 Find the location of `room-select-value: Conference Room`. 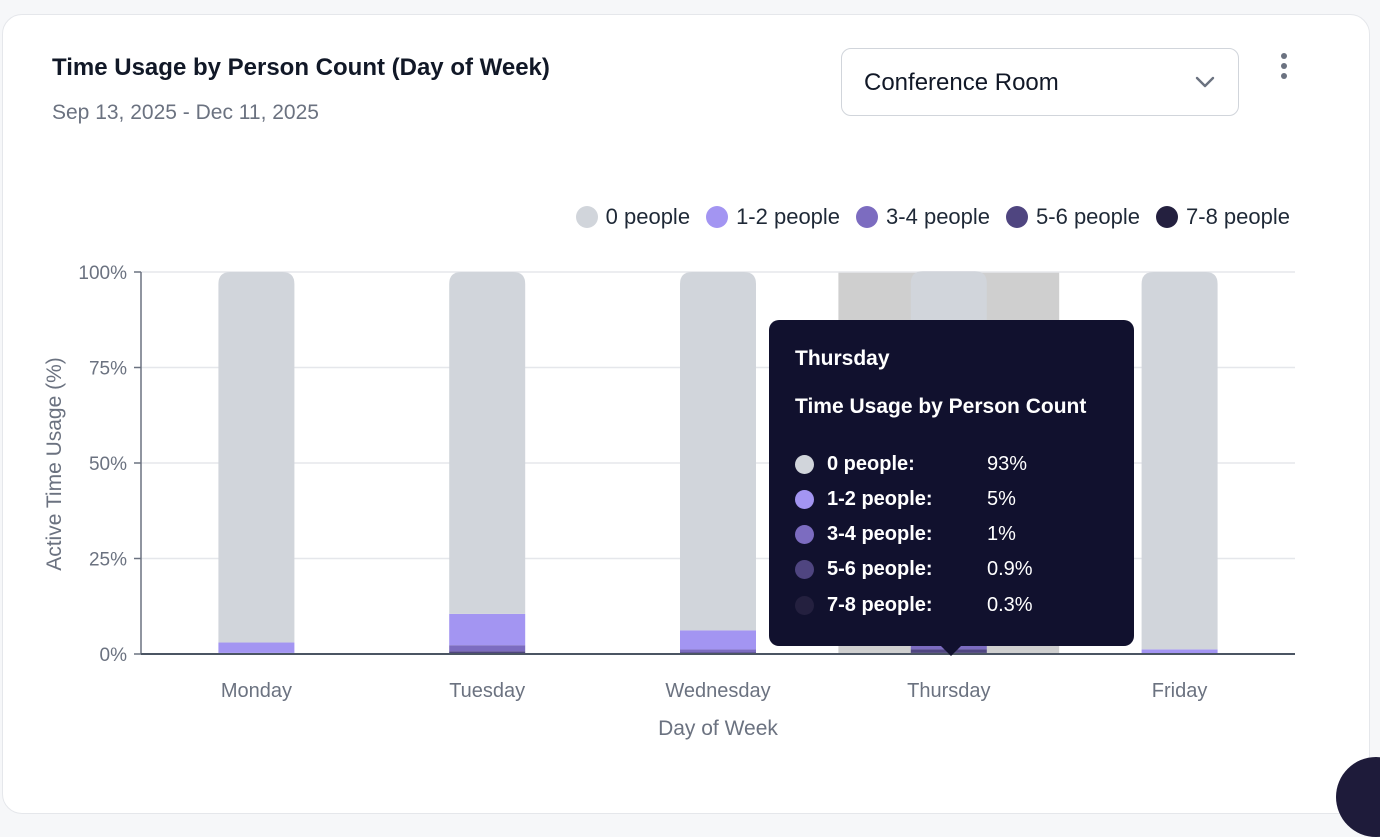

room-select-value: Conference Room is located at coordinates (961, 82).